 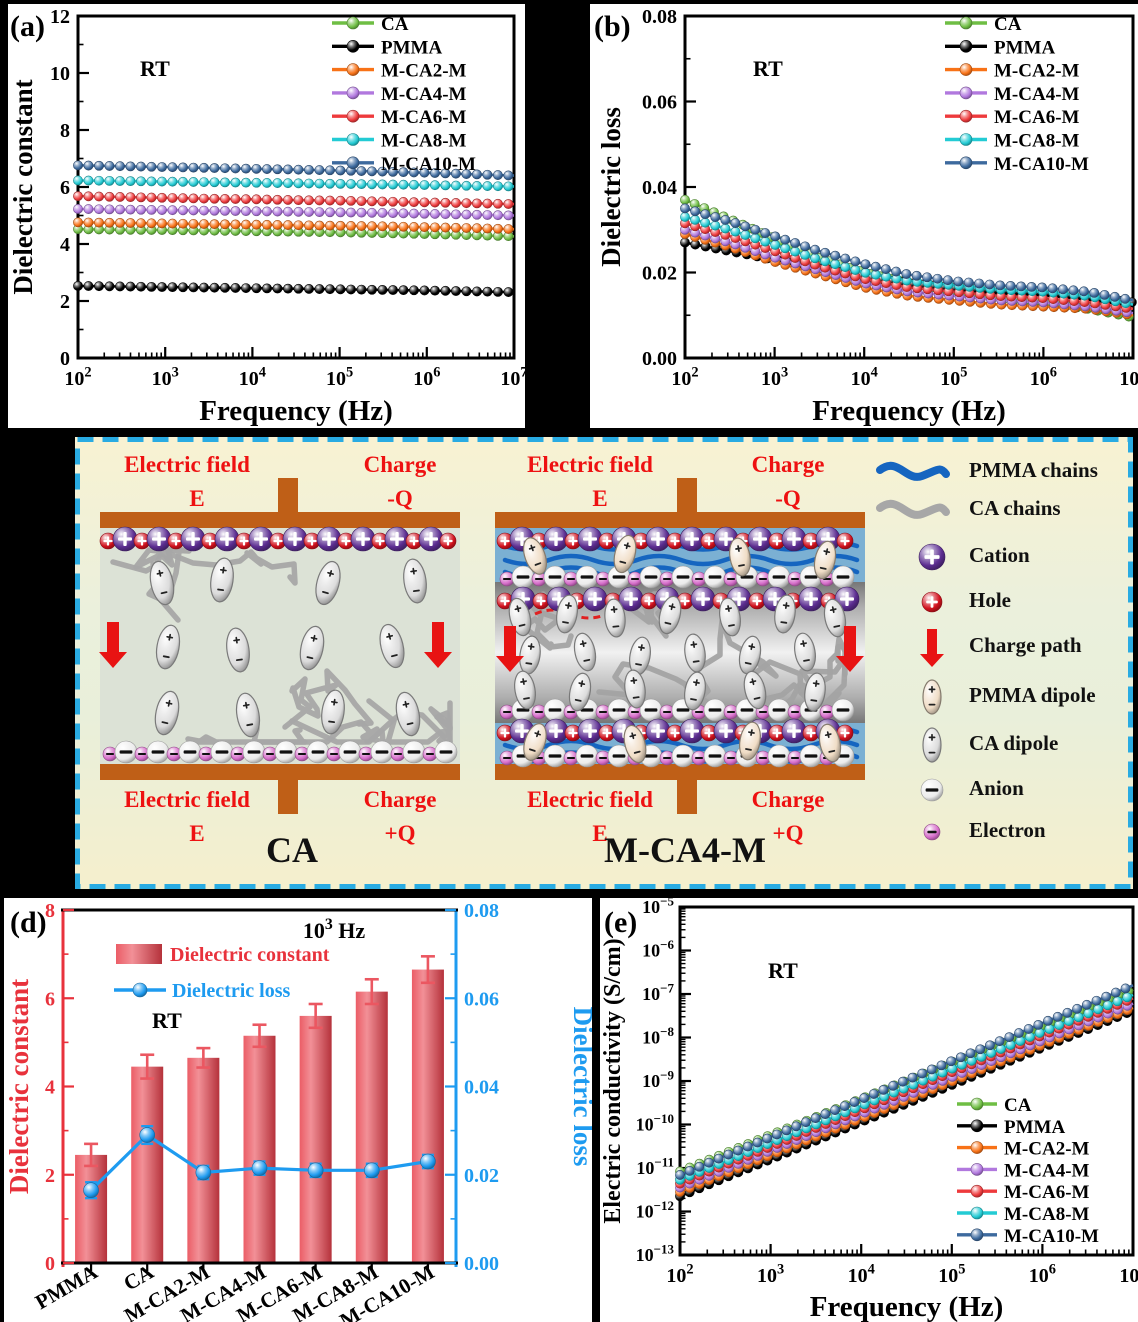 I want to click on anion-icon, so click(x=932, y=790).